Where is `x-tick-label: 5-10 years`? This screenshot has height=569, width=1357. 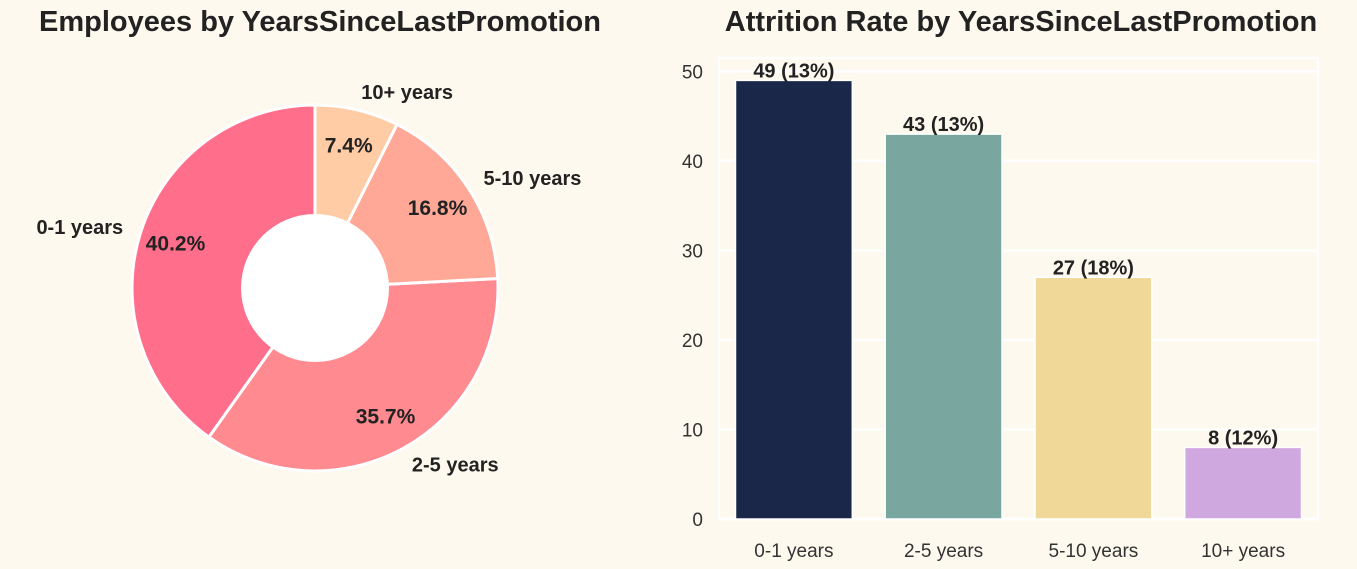
x-tick-label: 5-10 years is located at coordinates (1094, 551).